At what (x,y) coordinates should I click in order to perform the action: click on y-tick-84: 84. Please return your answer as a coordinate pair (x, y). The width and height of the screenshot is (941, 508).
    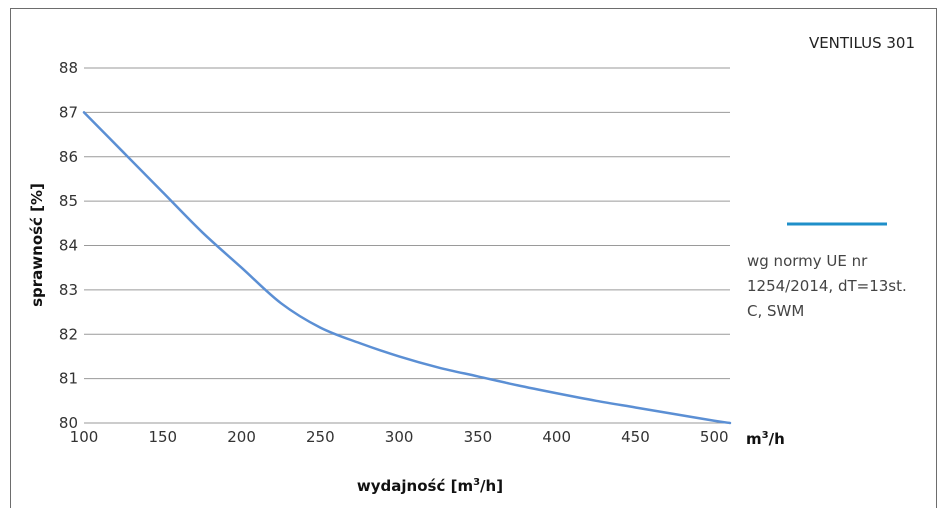
    Looking at the image, I should click on (68, 246).